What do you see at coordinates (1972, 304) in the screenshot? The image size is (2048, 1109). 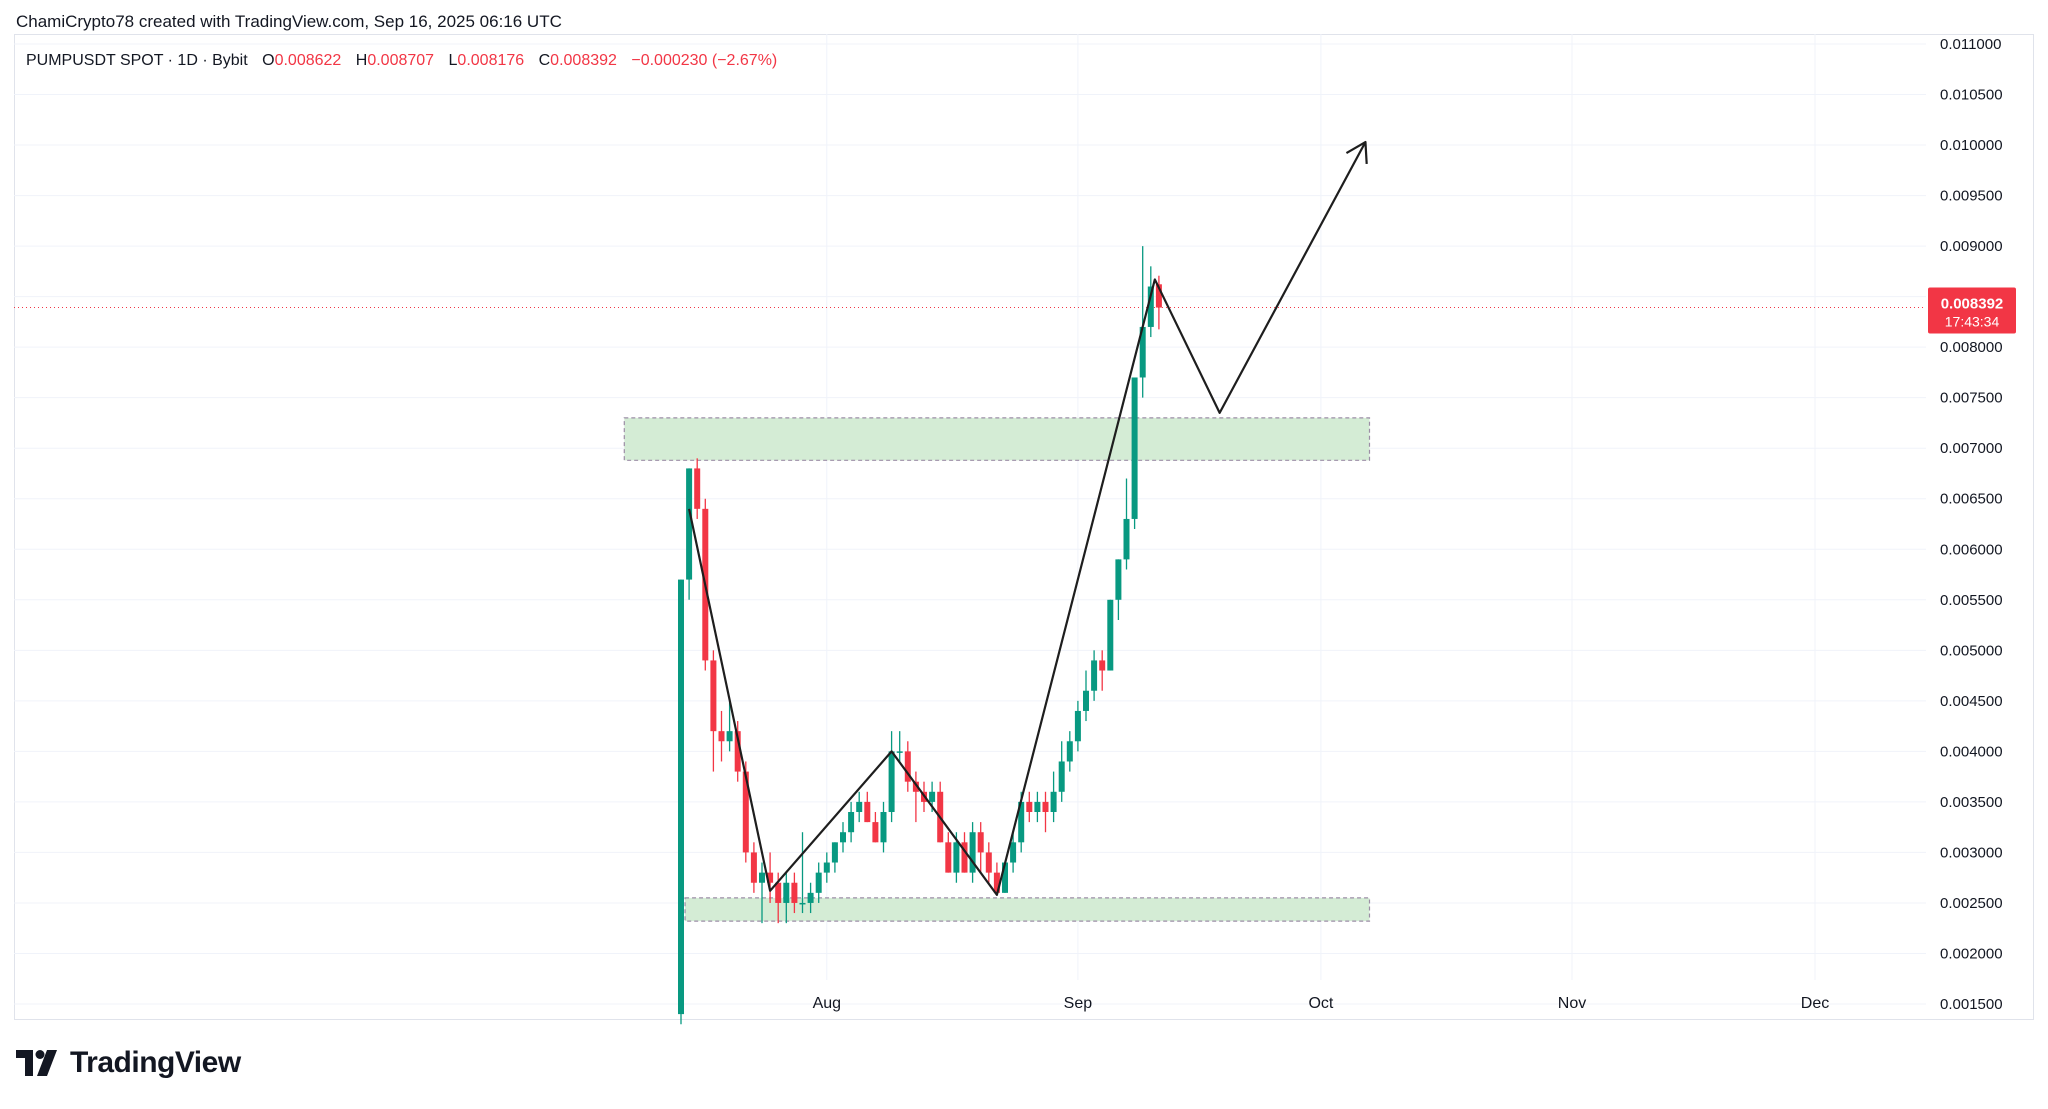 I see `price-badge-value: 0.008392` at bounding box center [1972, 304].